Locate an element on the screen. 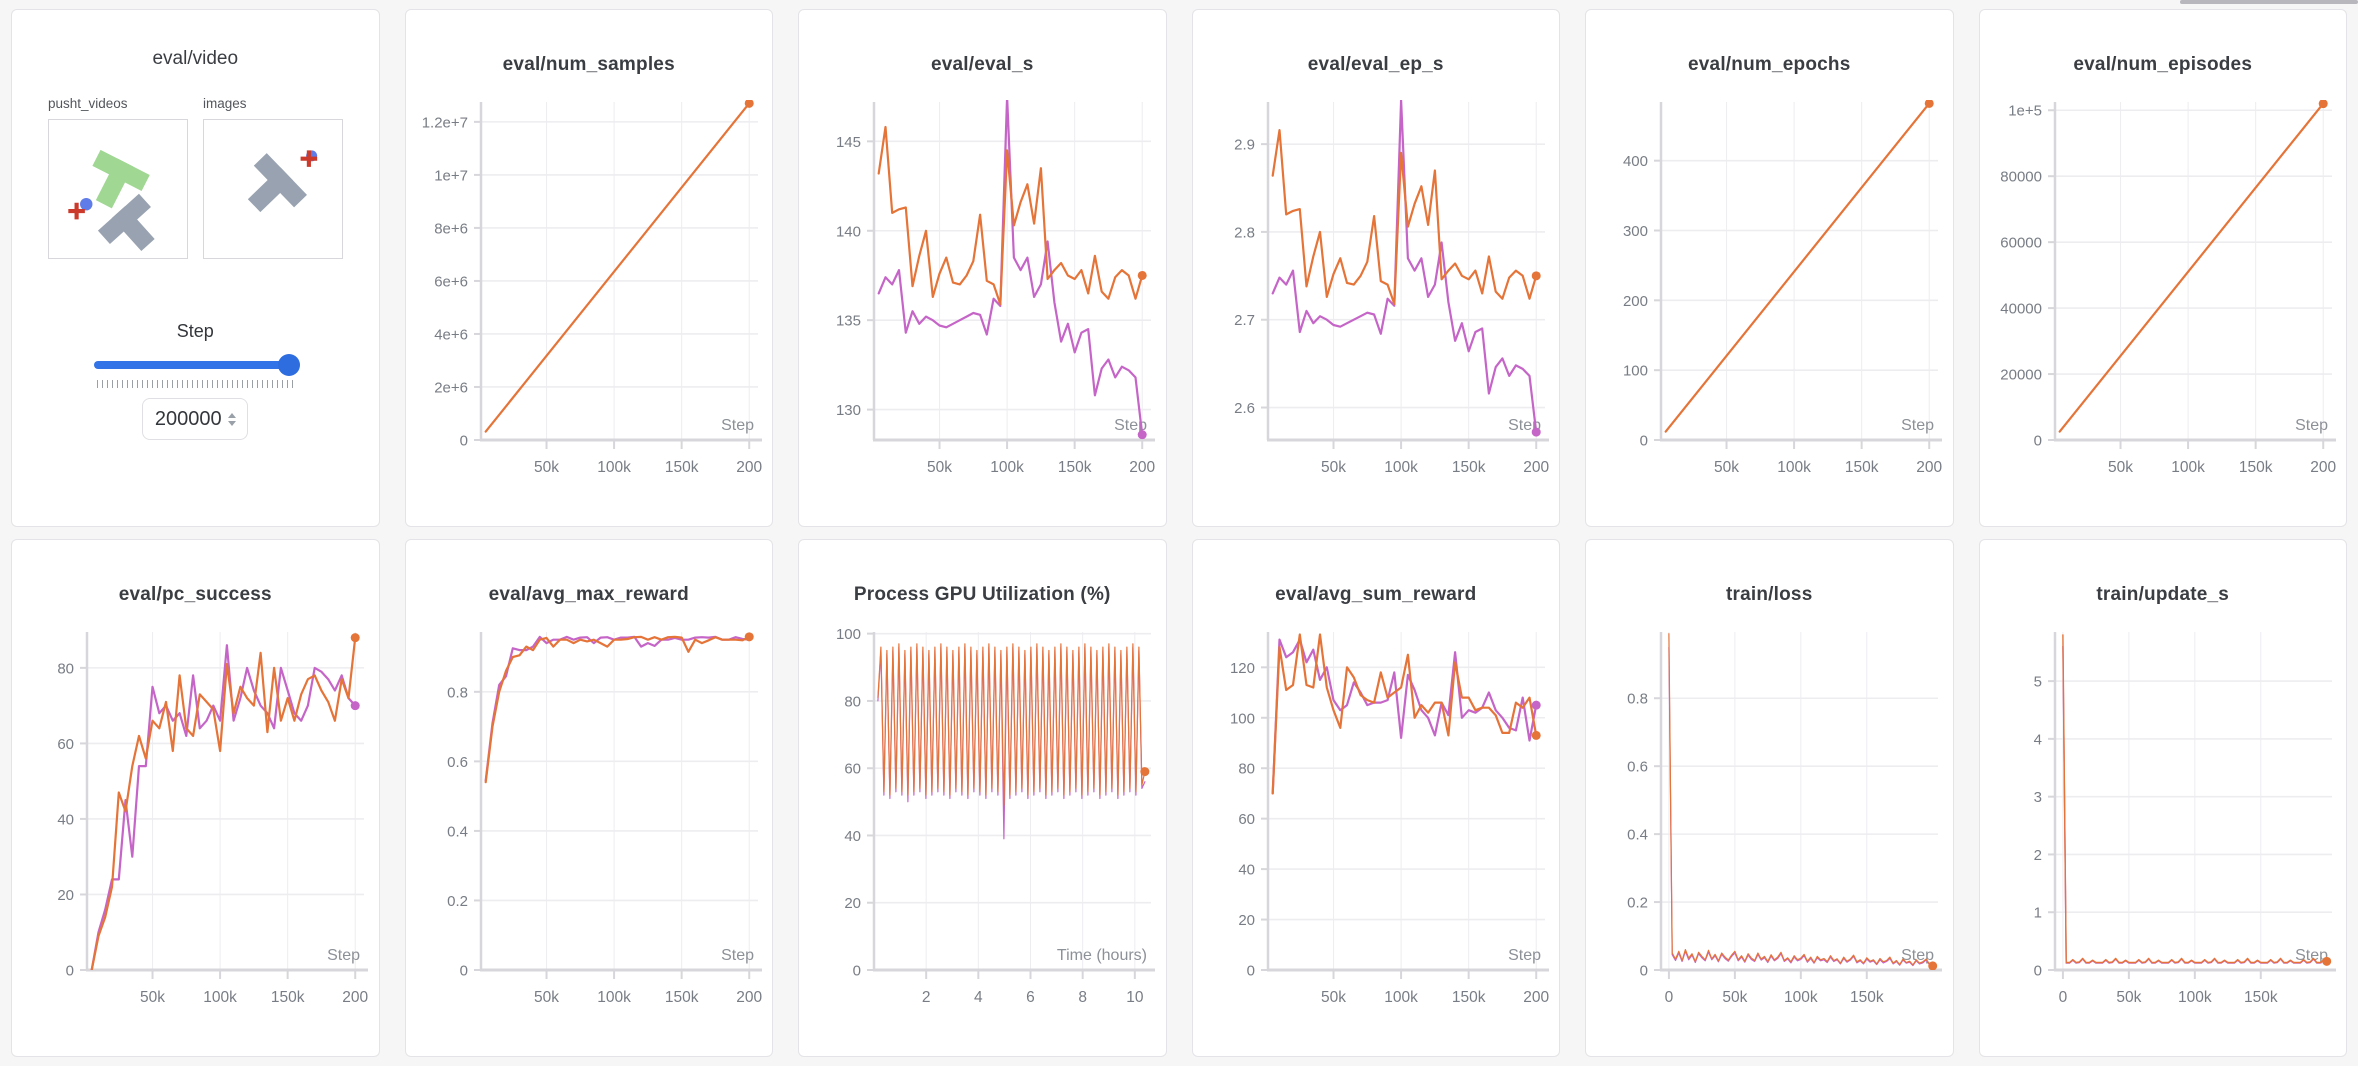 The image size is (2358, 1066). media-captions: pusht_videos images is located at coordinates (195, 103).